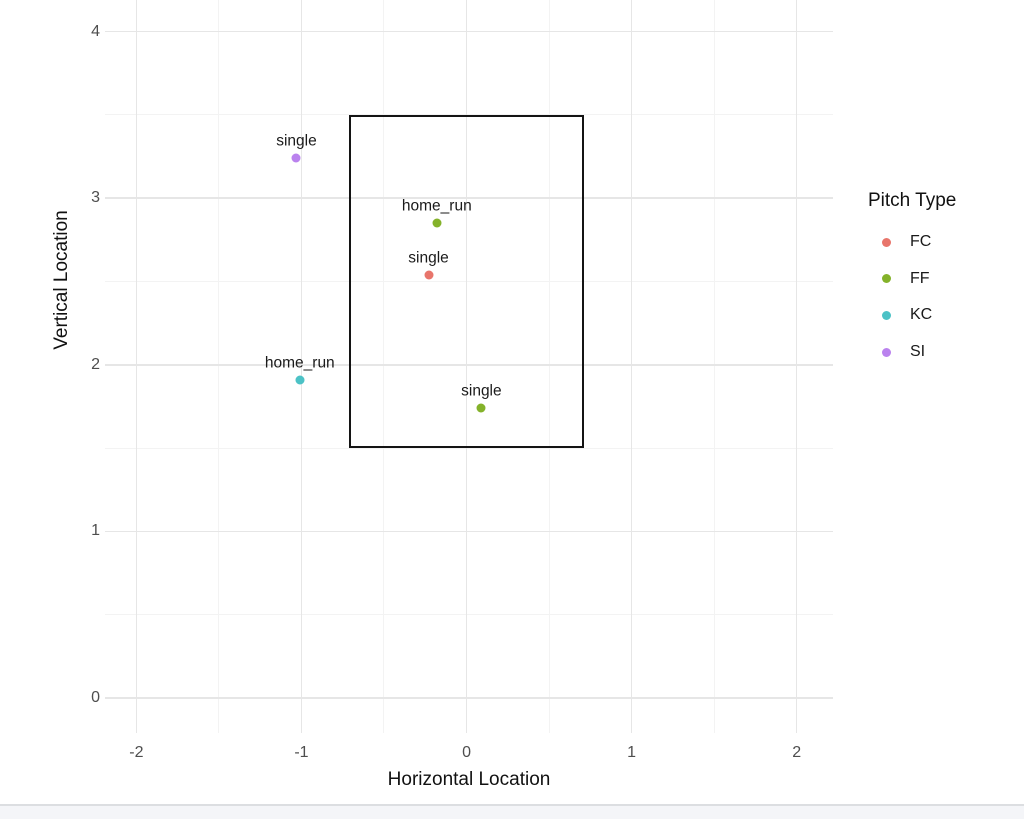 Image resolution: width=1024 pixels, height=819 pixels. What do you see at coordinates (95, 364) in the screenshot?
I see `y-tick-label: 2` at bounding box center [95, 364].